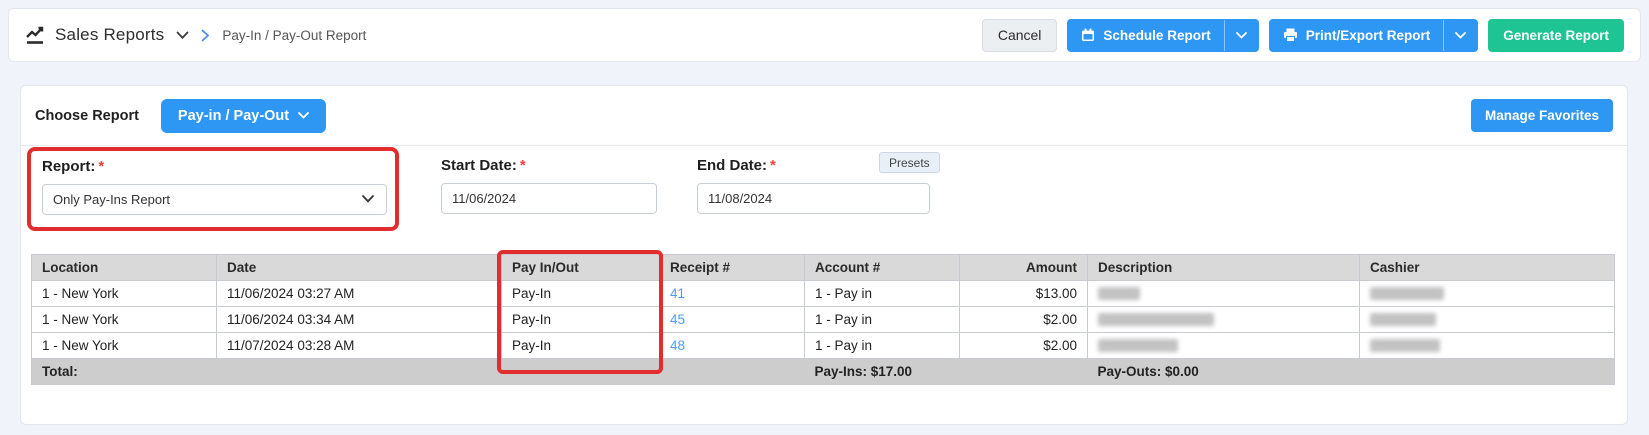 The image size is (1649, 435). I want to click on col-header-amount: Amount, so click(1023, 267).